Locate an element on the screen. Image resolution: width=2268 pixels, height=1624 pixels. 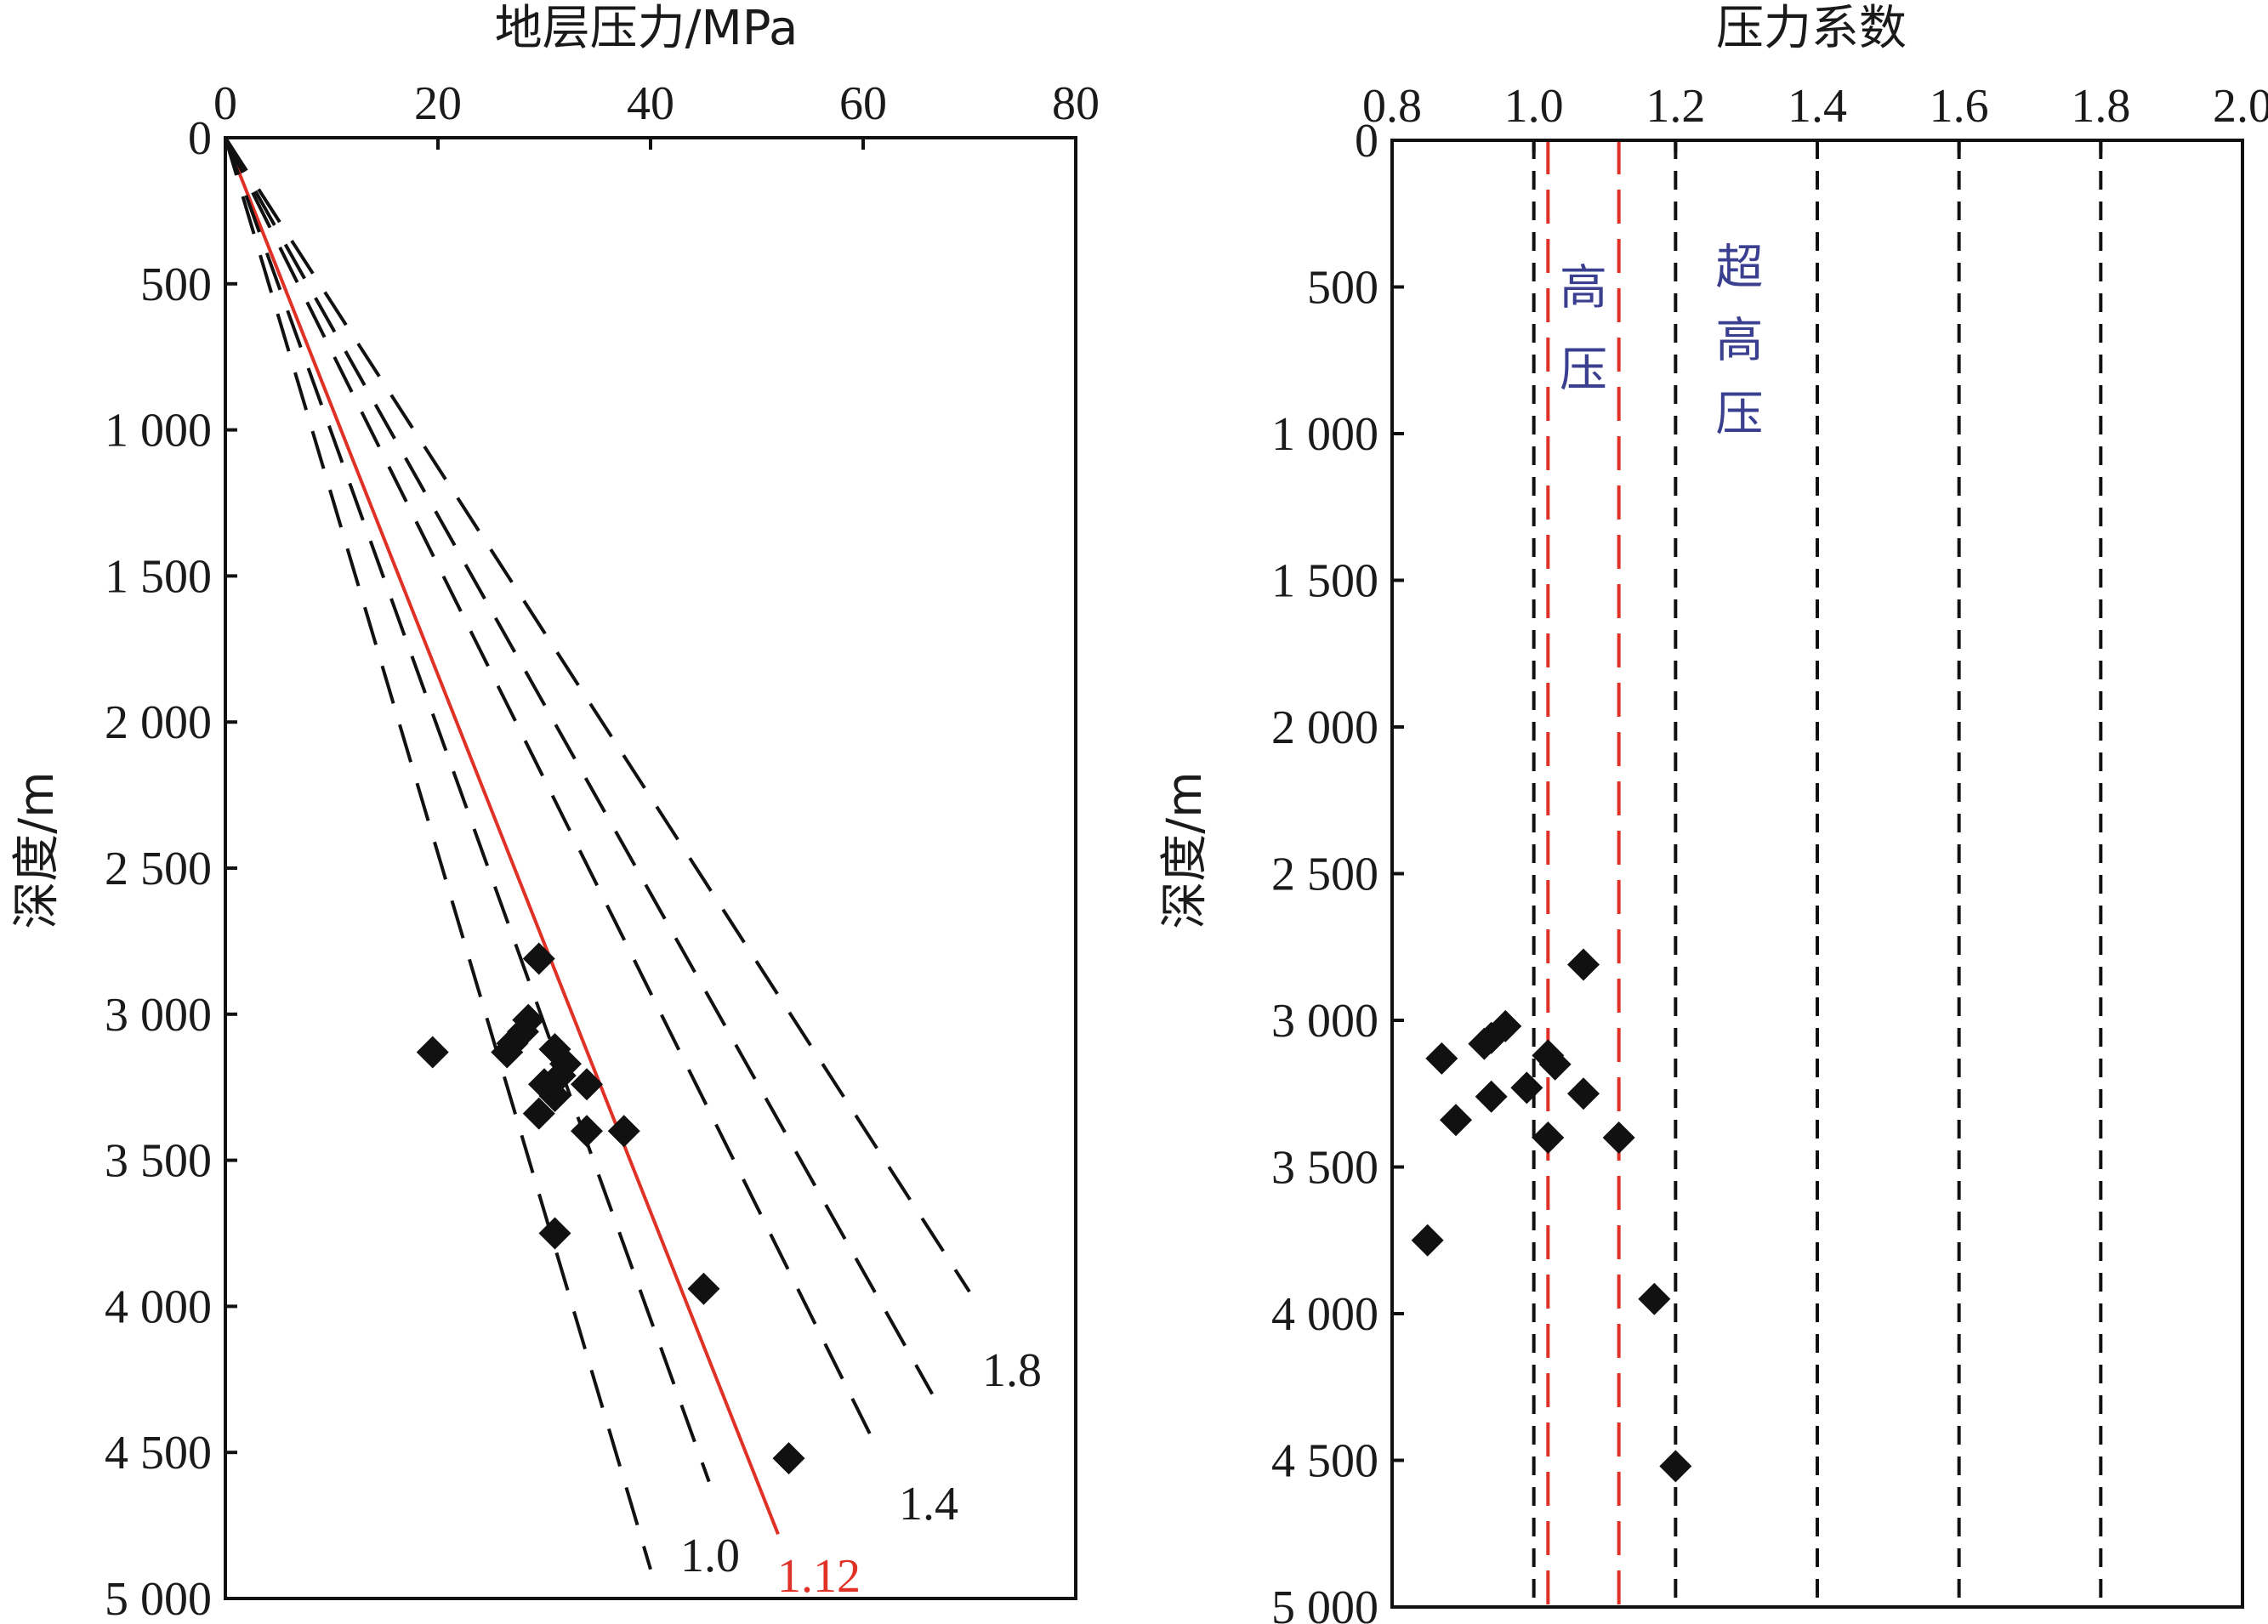
left-y-tick-label-0: 0 is located at coordinates (200, 138).